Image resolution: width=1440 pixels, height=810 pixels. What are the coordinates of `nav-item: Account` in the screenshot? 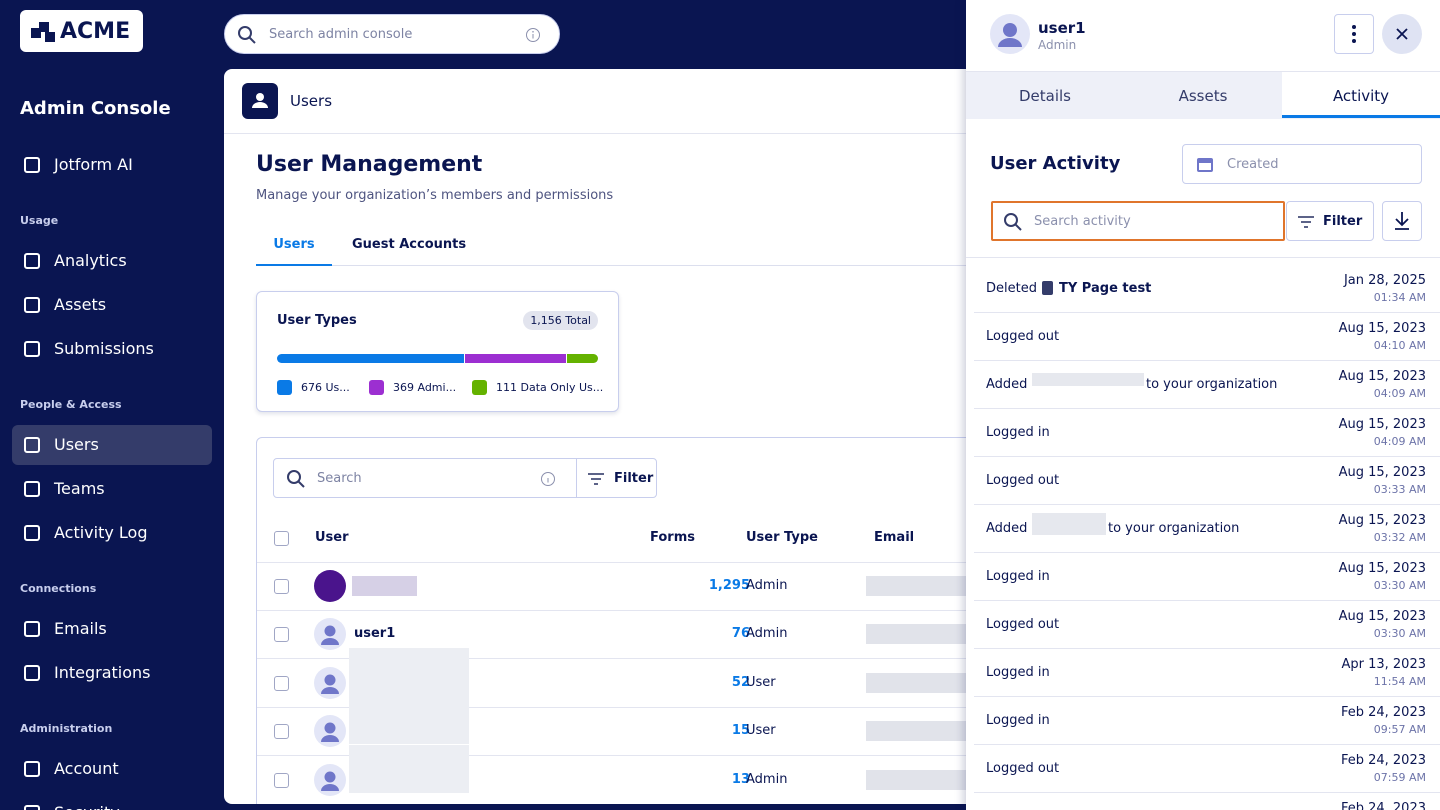 It's located at (86, 768).